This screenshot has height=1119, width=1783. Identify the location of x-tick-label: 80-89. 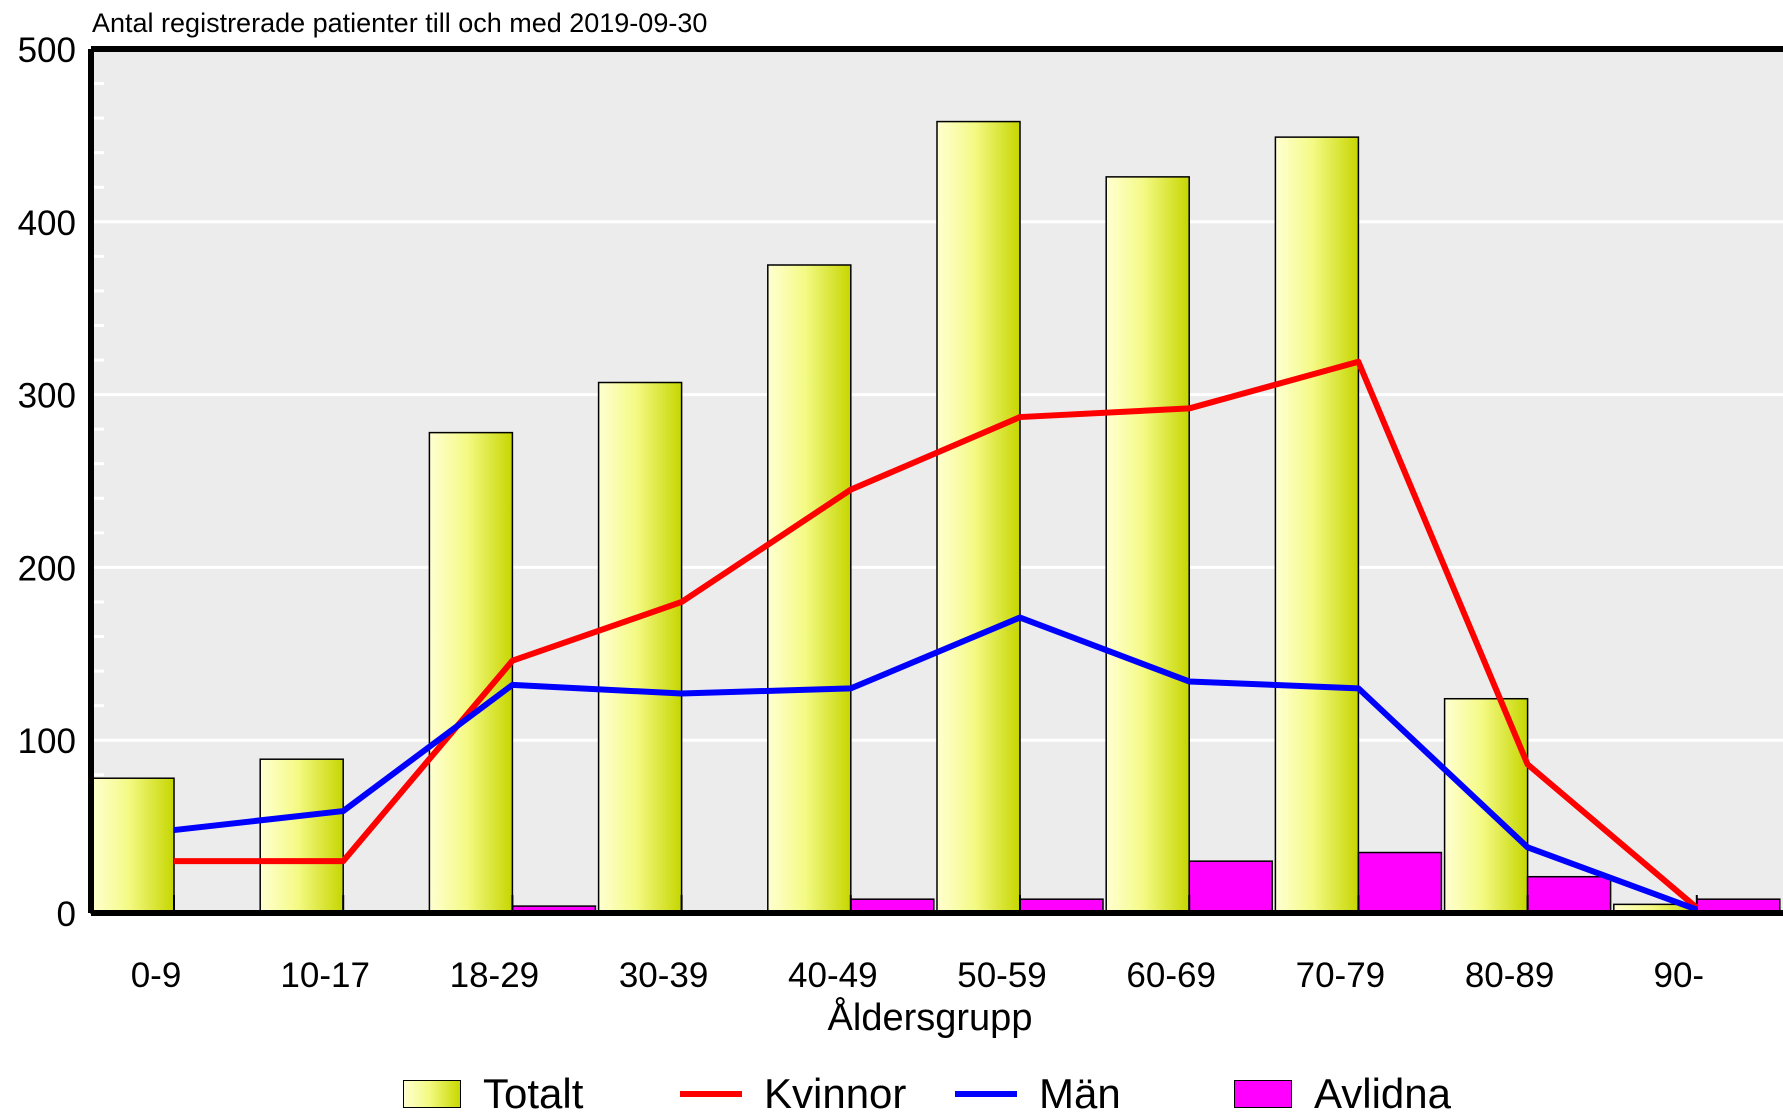
(1510, 975).